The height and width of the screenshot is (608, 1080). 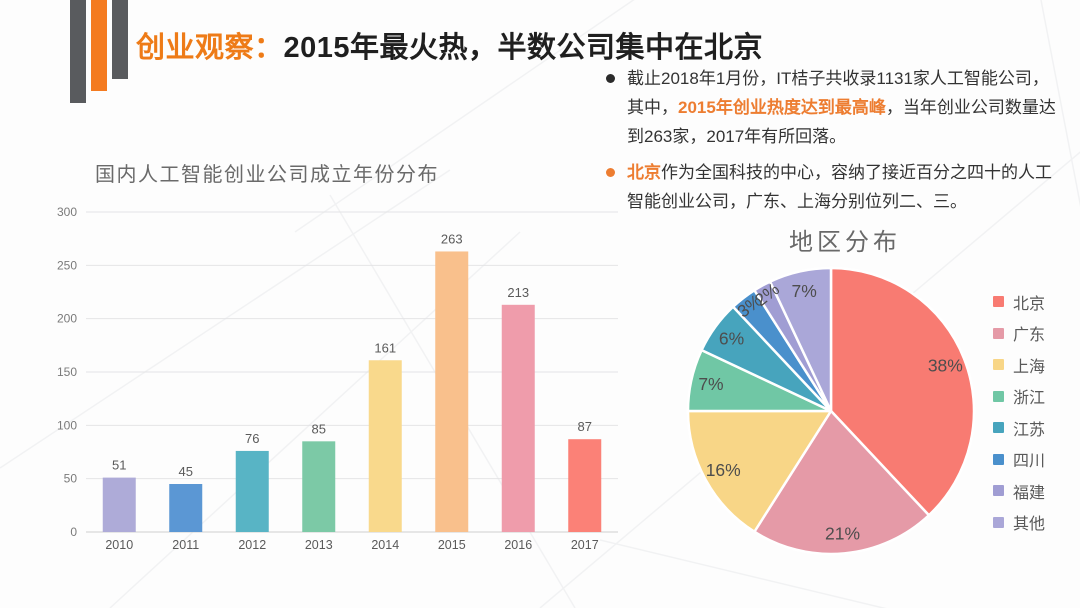 I want to click on bar-value-label-2016: 213, so click(x=518, y=292).